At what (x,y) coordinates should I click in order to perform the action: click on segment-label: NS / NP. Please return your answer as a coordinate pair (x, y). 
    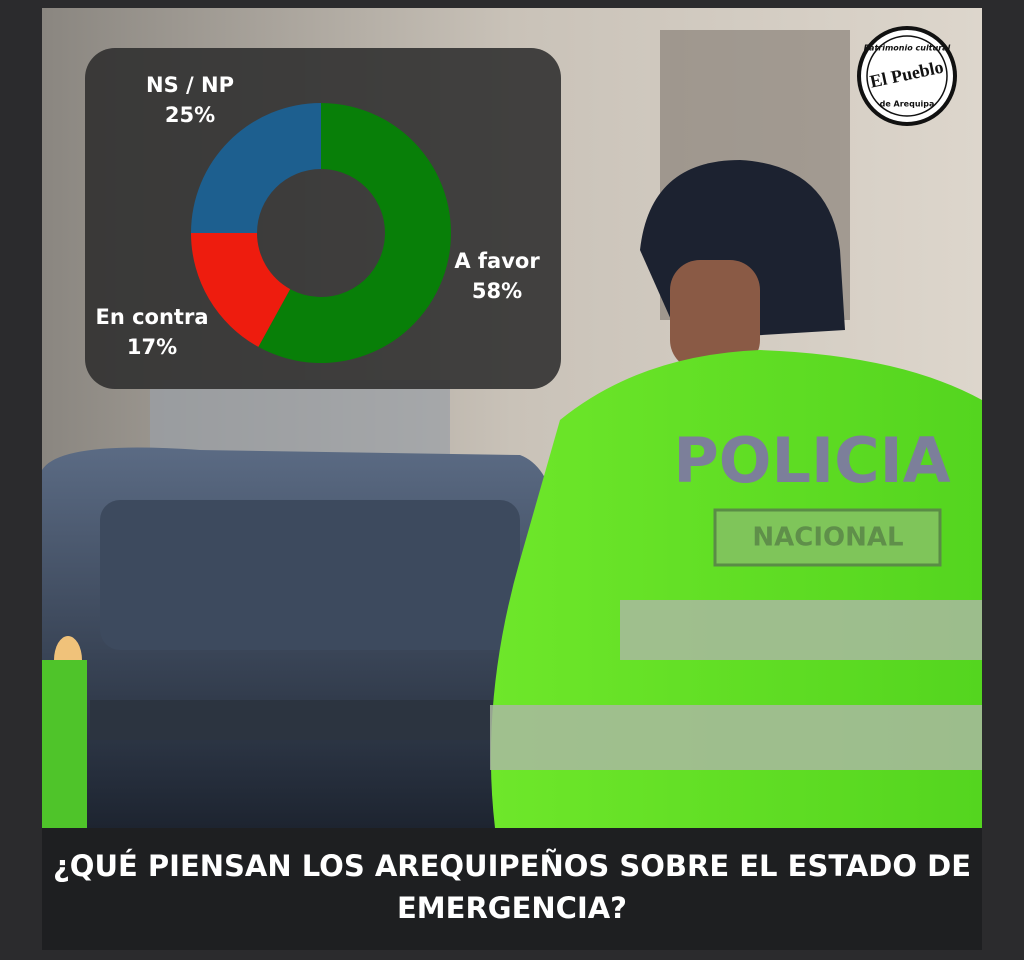
    Looking at the image, I should click on (190, 85).